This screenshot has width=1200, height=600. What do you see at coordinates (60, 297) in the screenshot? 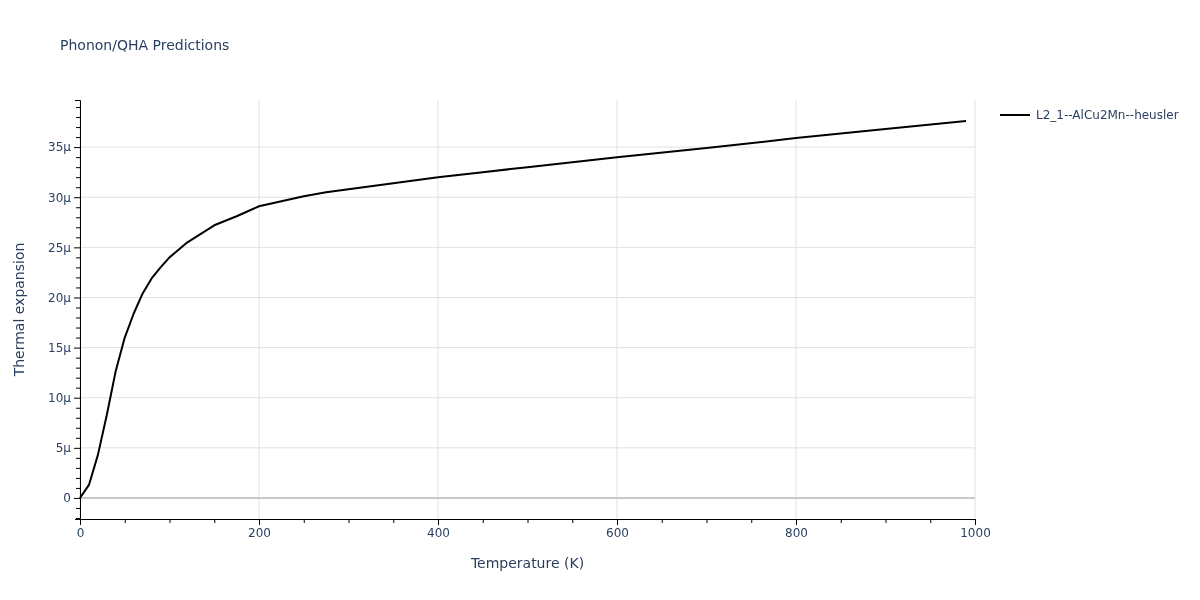
I see `y-tick-label: 20µ` at bounding box center [60, 297].